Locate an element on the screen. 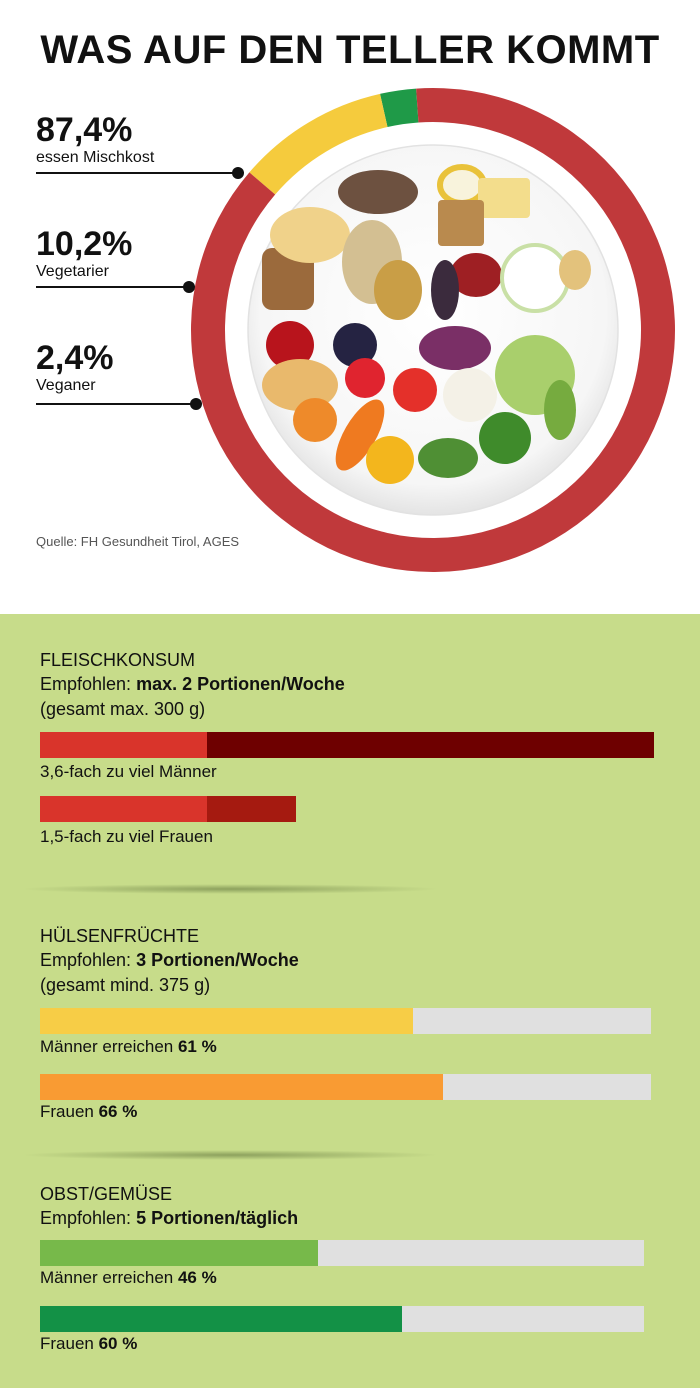 This screenshot has width=700, height=1388. legumes-women-bar-fill is located at coordinates (242, 1087).